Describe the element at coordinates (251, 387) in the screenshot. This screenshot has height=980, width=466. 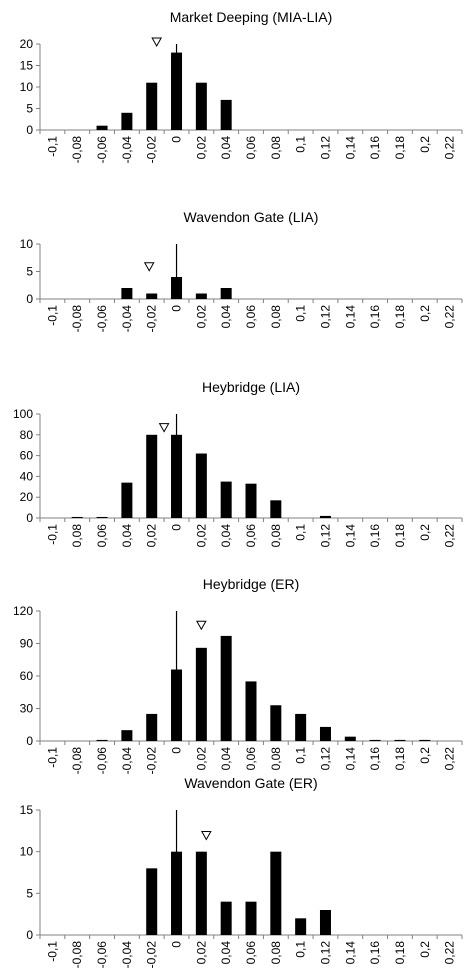
I see `chart-title: Heybridge (LIA)` at that location.